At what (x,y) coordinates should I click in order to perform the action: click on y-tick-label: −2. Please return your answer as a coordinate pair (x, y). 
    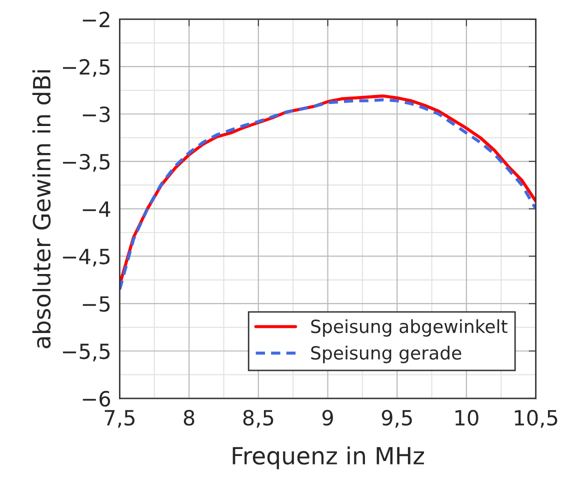
    Looking at the image, I should click on (96, 20).